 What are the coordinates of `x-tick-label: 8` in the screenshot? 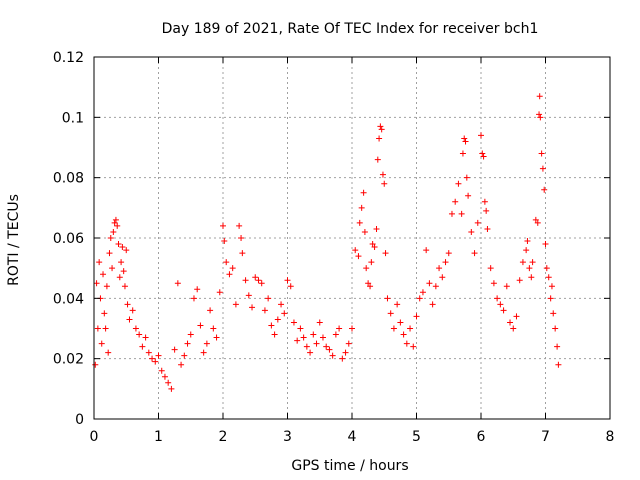 It's located at (610, 437).